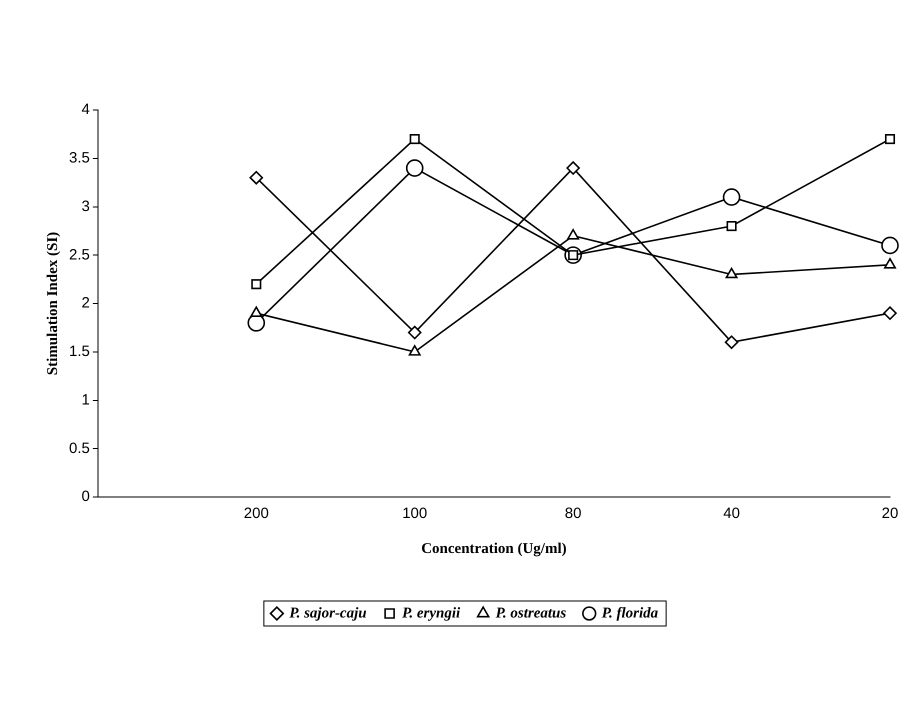 The image size is (915, 721). Describe the element at coordinates (431, 613) in the screenshot. I see `legend-label: P. eryngii` at that location.